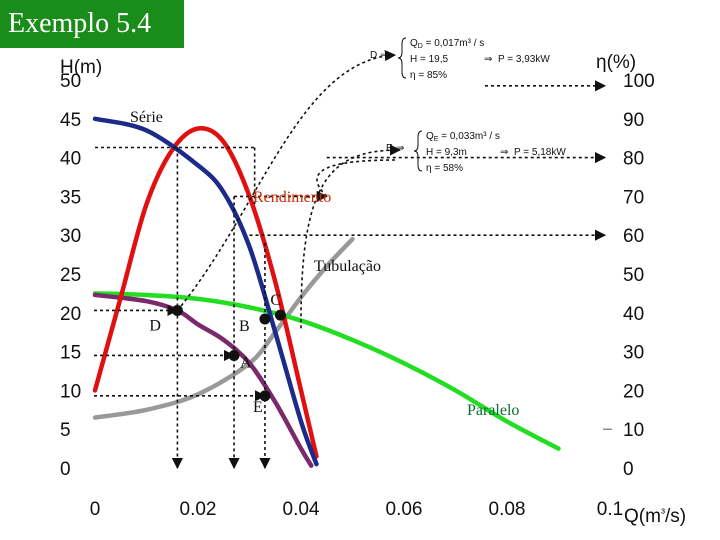 This screenshot has height=540, width=720. Describe the element at coordinates (70, 159) in the screenshot. I see `y-left-tick-label: 40` at that location.